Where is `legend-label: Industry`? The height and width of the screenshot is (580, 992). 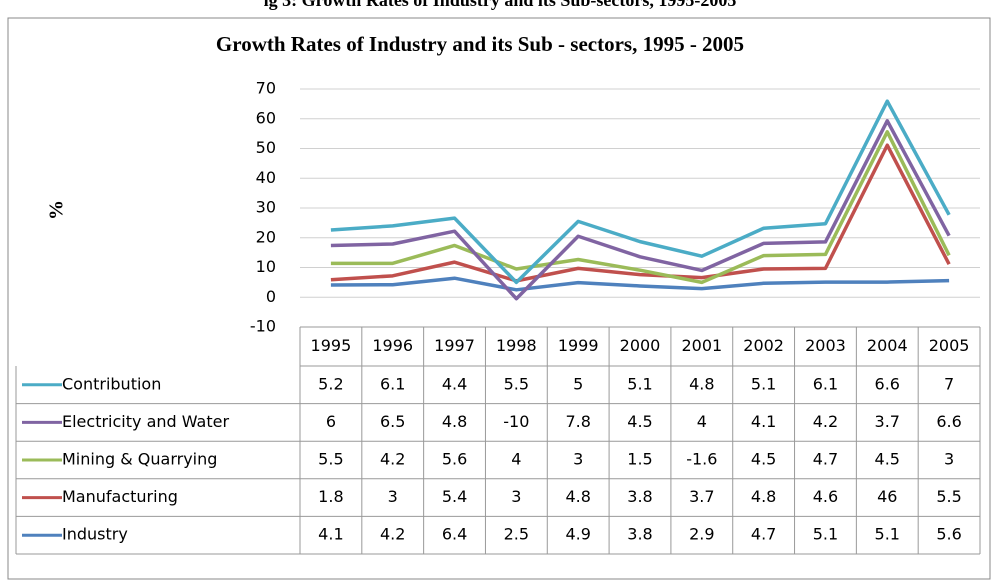 legend-label: Industry is located at coordinates (95, 534).